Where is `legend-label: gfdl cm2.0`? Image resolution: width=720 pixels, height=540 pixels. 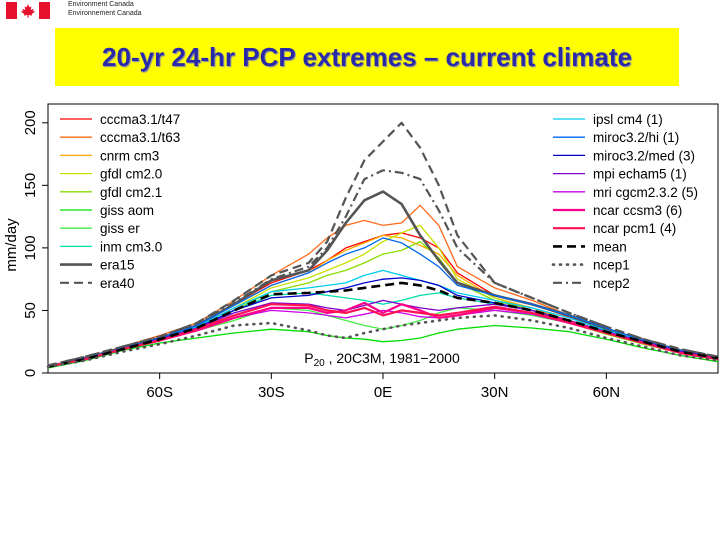 legend-label: gfdl cm2.0 is located at coordinates (131, 174).